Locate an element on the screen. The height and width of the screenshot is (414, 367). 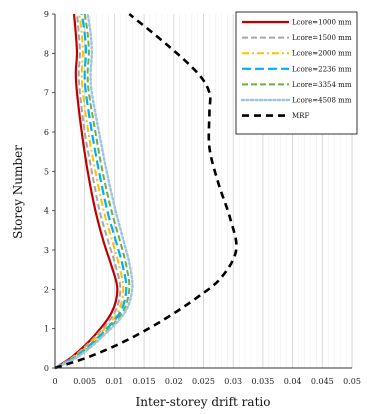
legend-label-mrf: MRF is located at coordinates (300, 116).